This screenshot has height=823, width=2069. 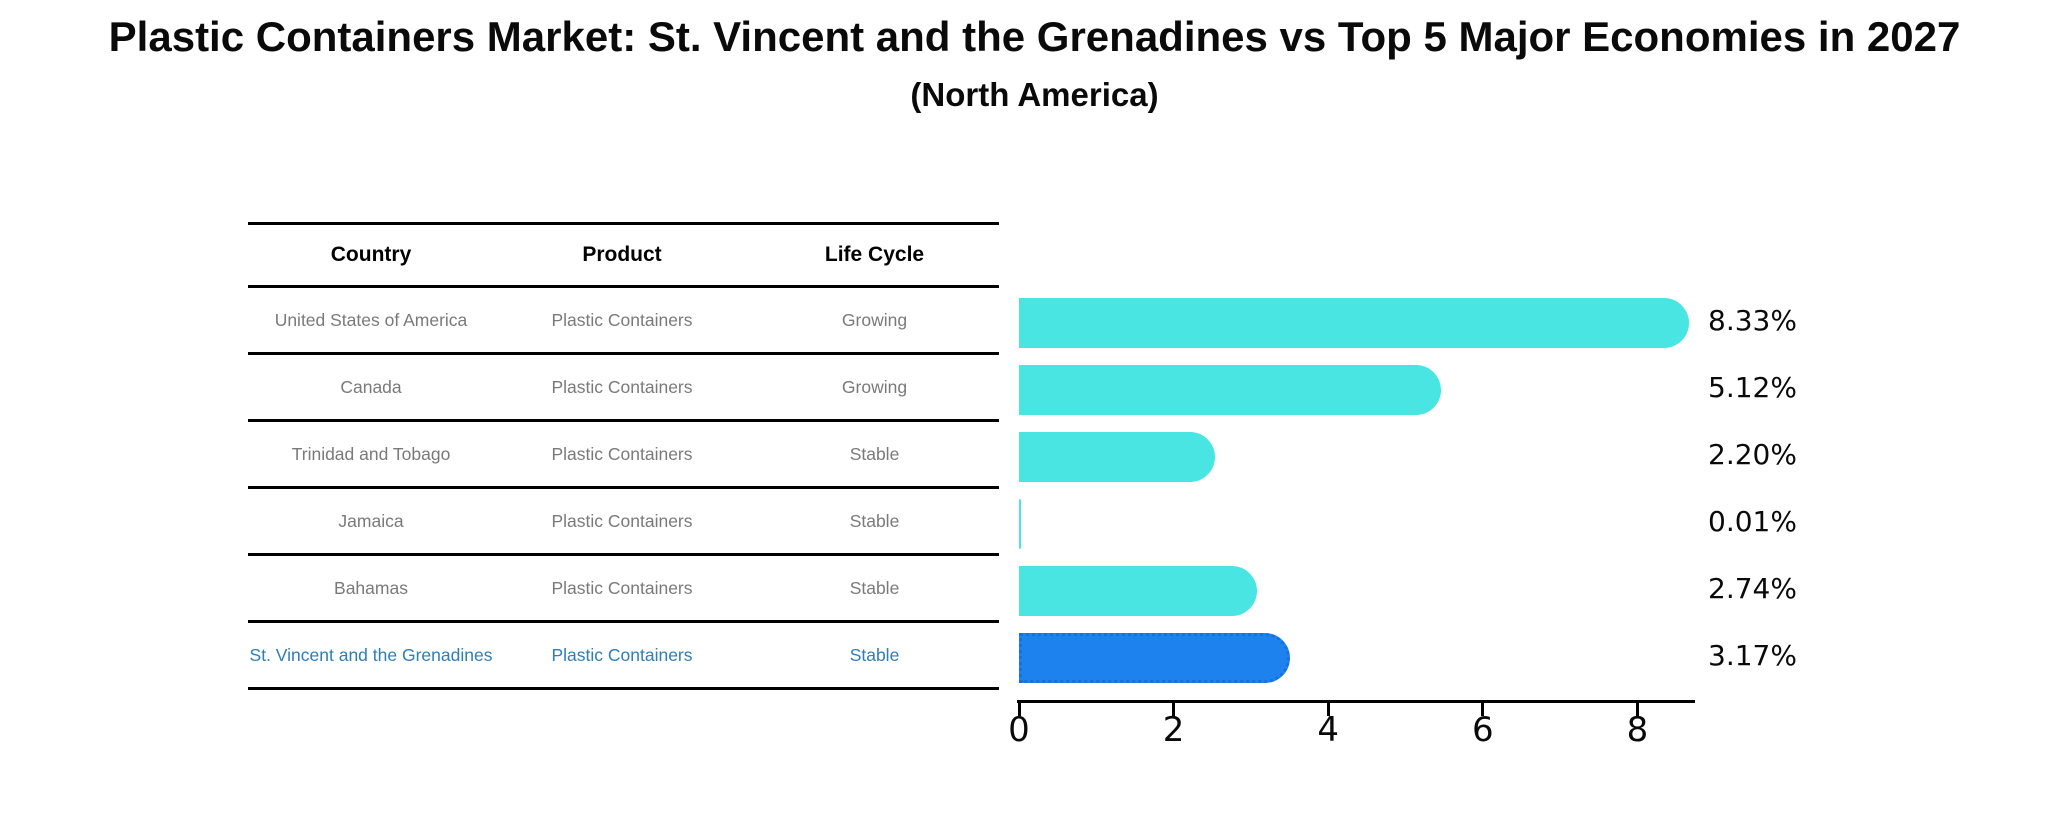 I want to click on table-row: Jamaica Plastic Containers Stable, so click(x=623, y=522).